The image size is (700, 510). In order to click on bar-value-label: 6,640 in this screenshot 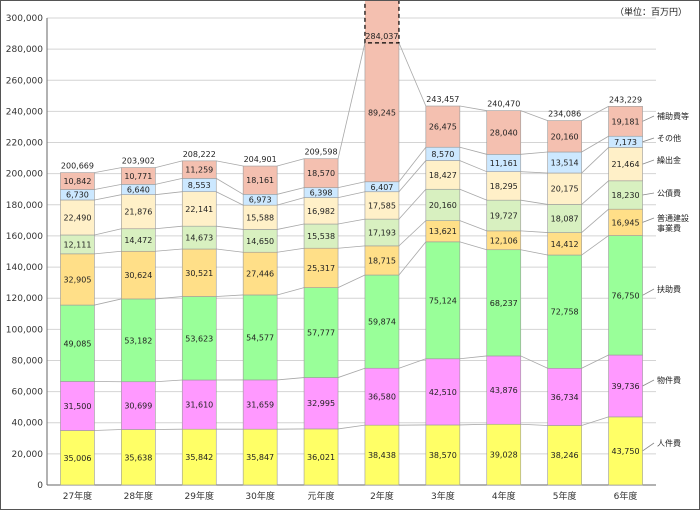, I will do `click(138, 190)`.